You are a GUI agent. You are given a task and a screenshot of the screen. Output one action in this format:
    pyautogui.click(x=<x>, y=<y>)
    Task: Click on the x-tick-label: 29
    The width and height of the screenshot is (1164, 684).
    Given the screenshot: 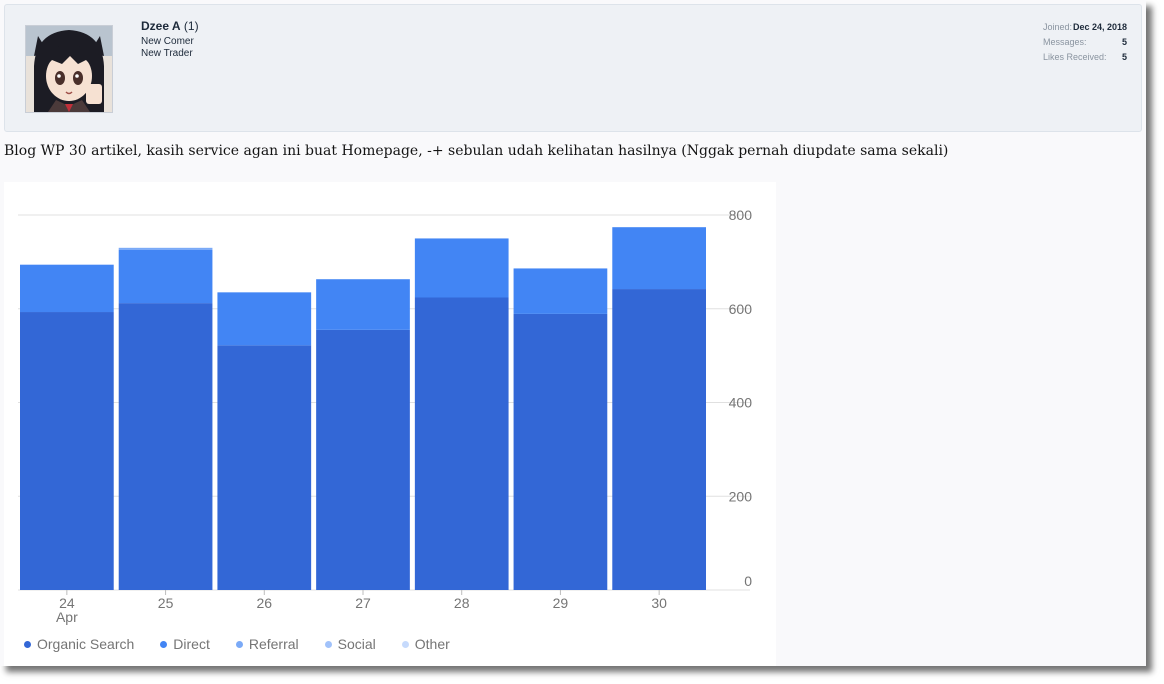 What is the action you would take?
    pyautogui.click(x=561, y=603)
    